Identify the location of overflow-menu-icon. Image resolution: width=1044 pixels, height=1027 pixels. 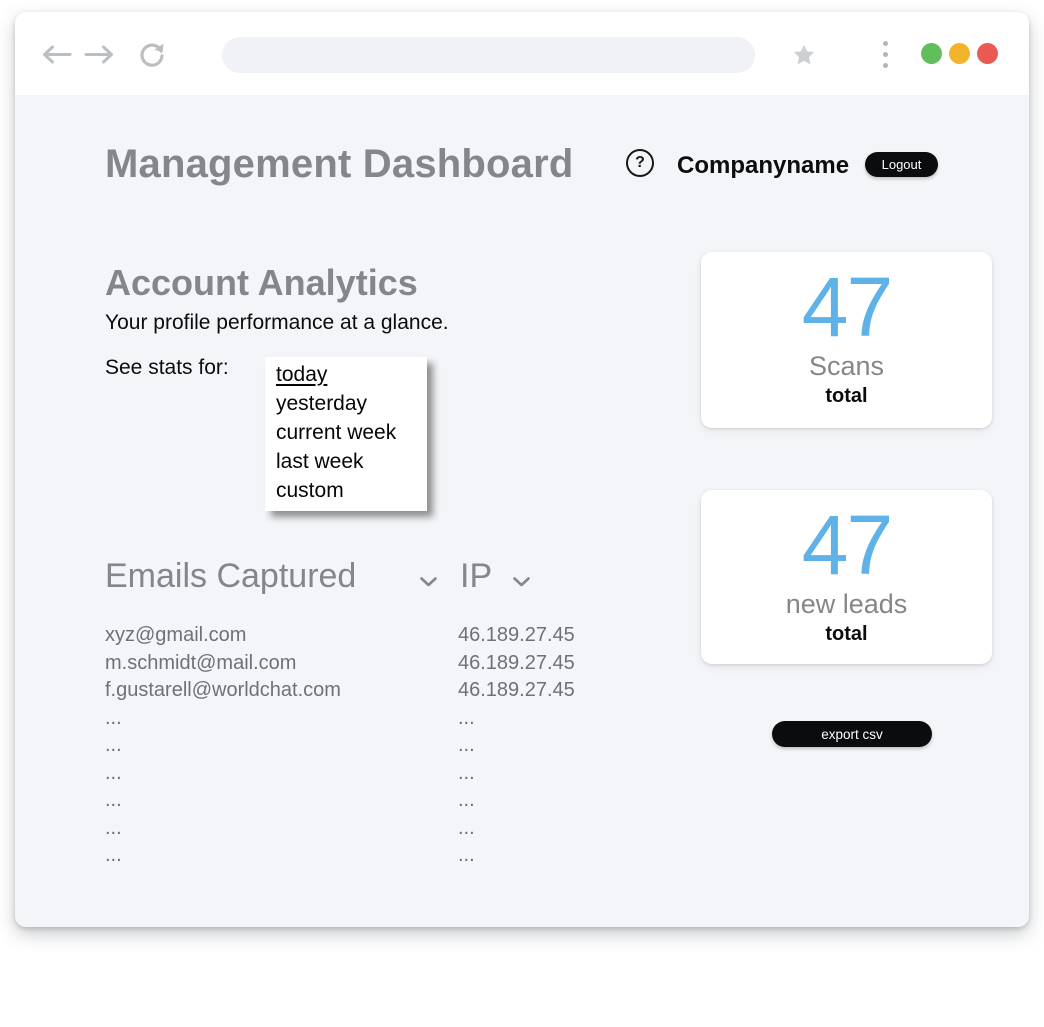
(885, 54).